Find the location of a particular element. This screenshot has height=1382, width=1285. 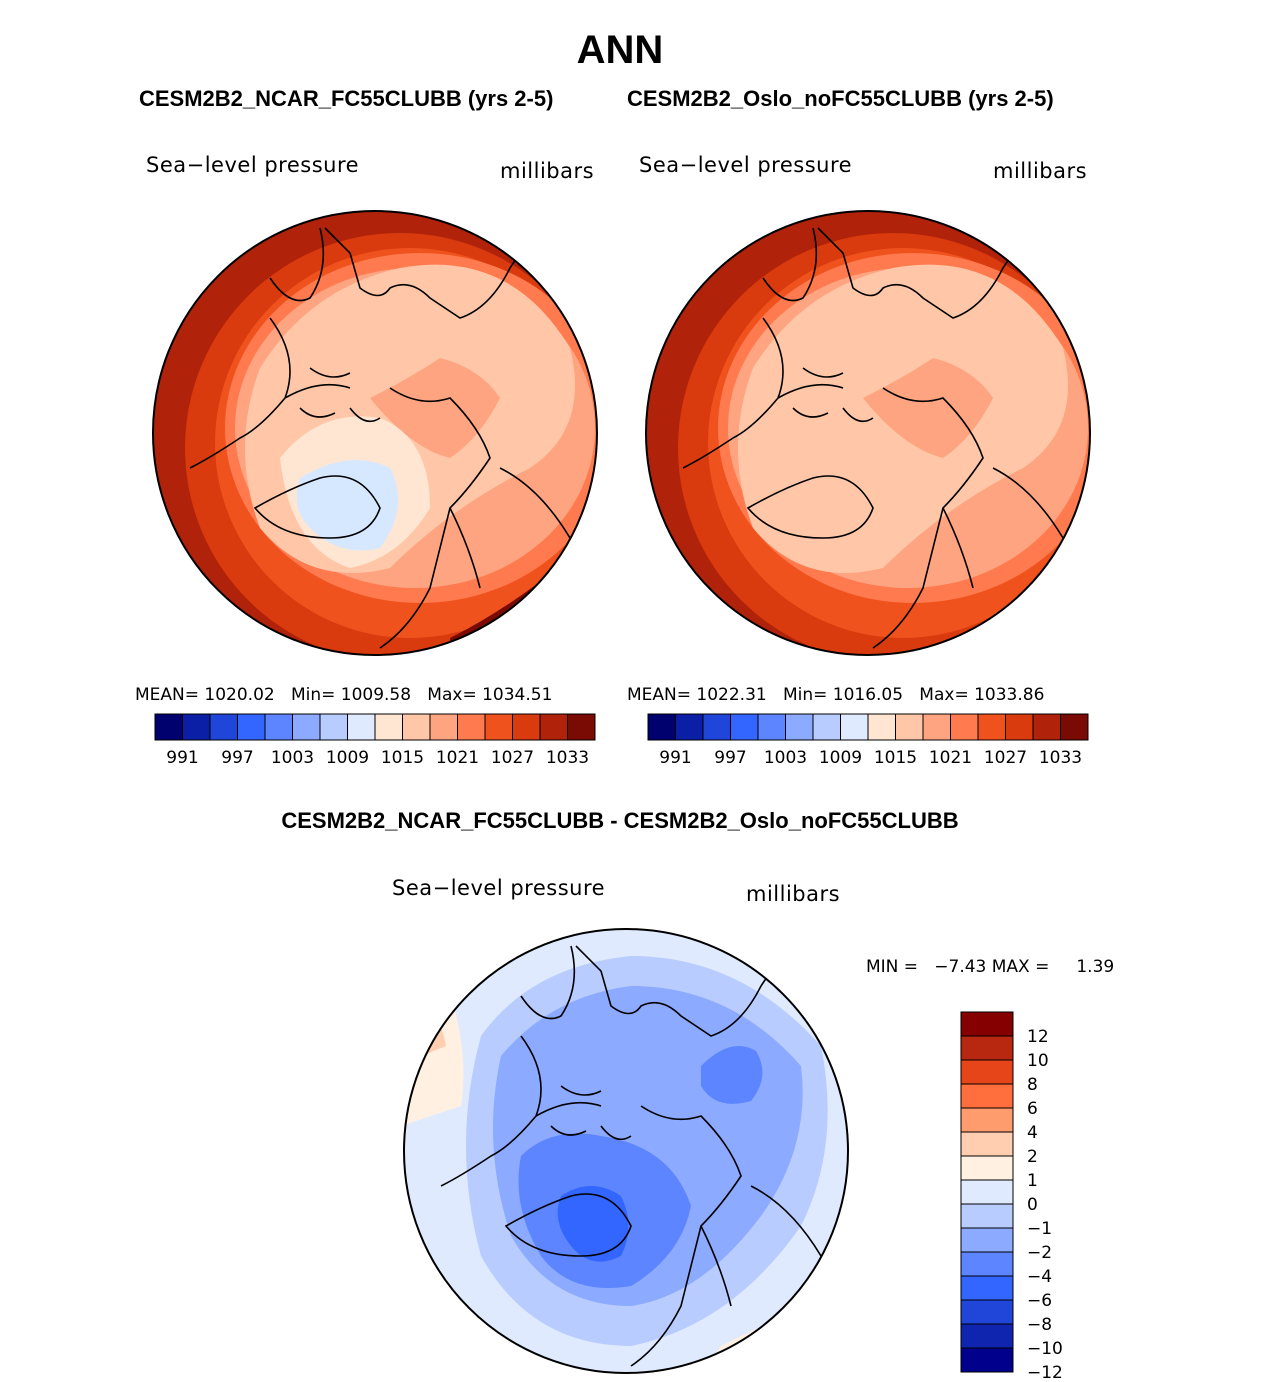

panel1-coastlines is located at coordinates (380, 438).